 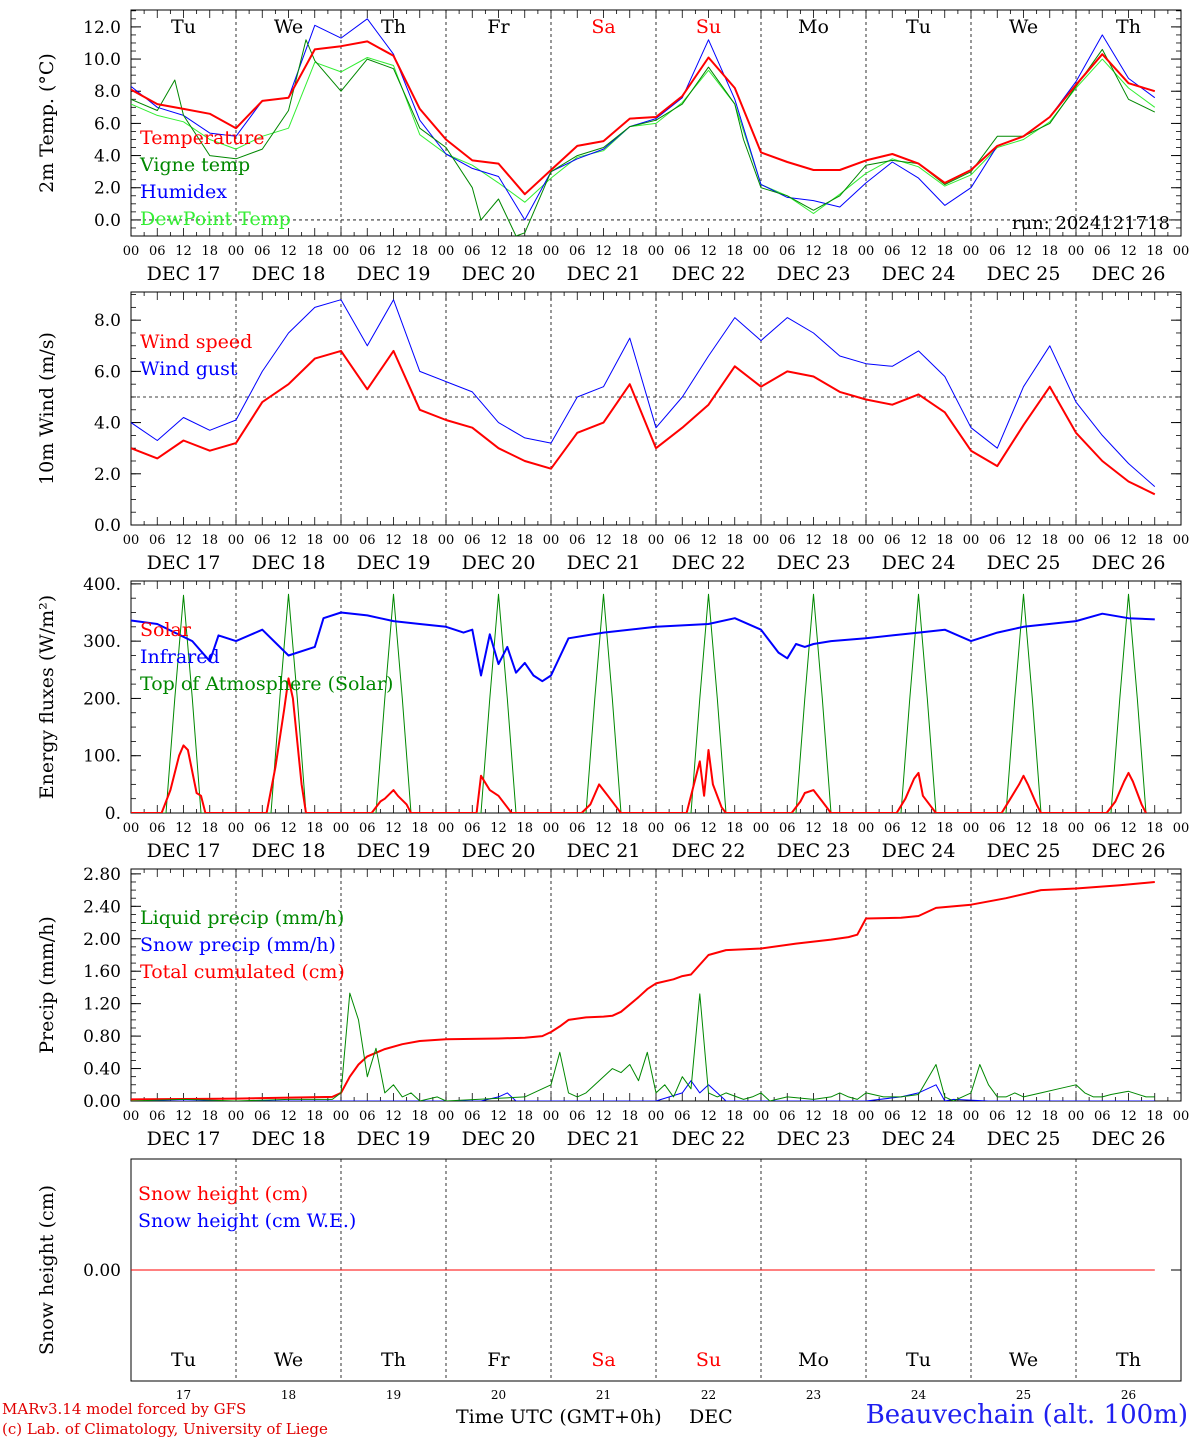 What do you see at coordinates (189, 369) in the screenshot?
I see `legend-entry: Wind gust` at bounding box center [189, 369].